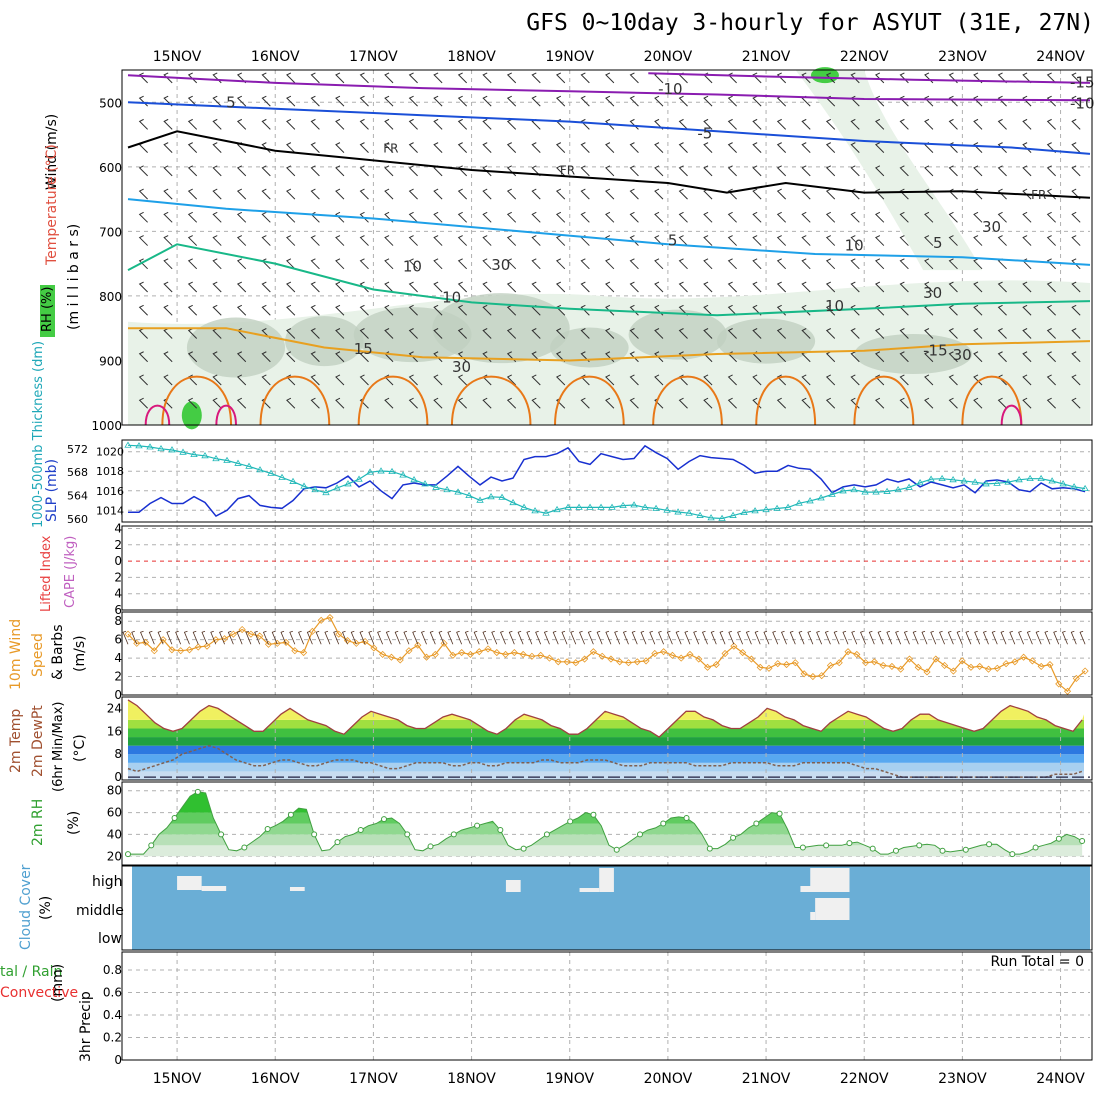 The height and width of the screenshot is (1100, 1100). Describe the element at coordinates (962, 355) in the screenshot. I see `contour-label: 30` at that location.